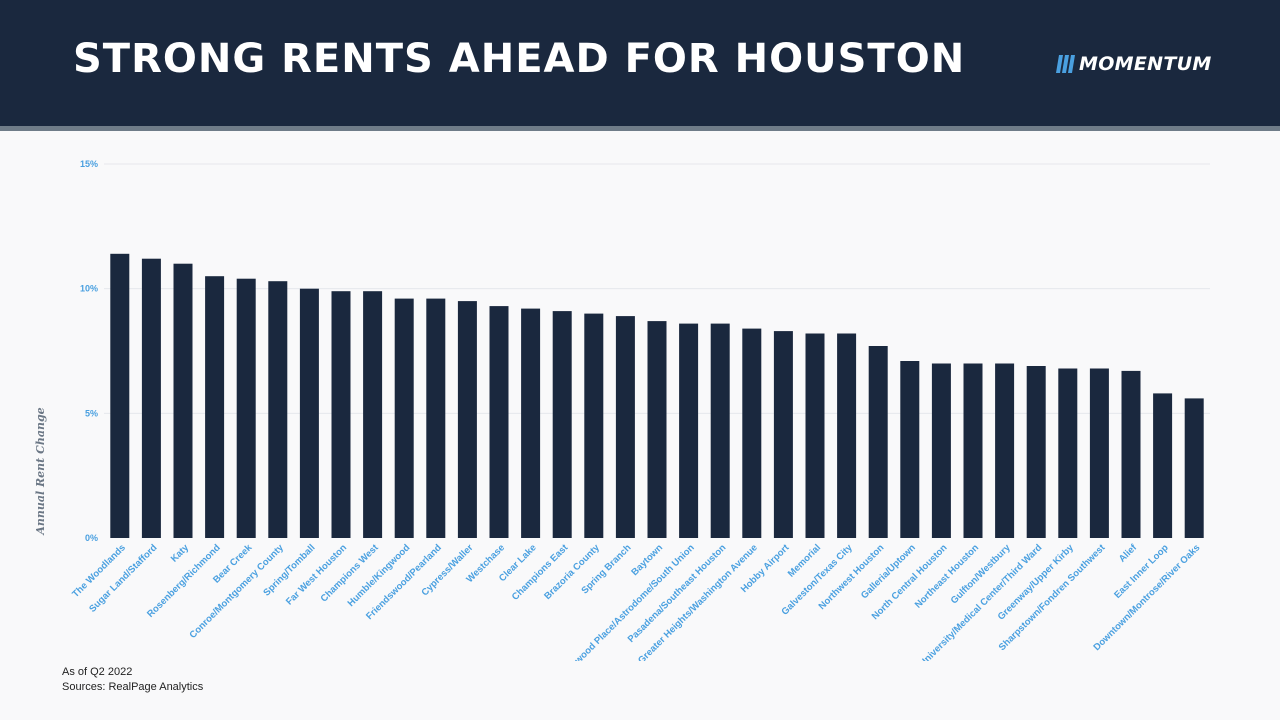 This screenshot has width=1280, height=720. What do you see at coordinates (888, 571) in the screenshot?
I see `x-tick-label: Galleria/Uptown` at bounding box center [888, 571].